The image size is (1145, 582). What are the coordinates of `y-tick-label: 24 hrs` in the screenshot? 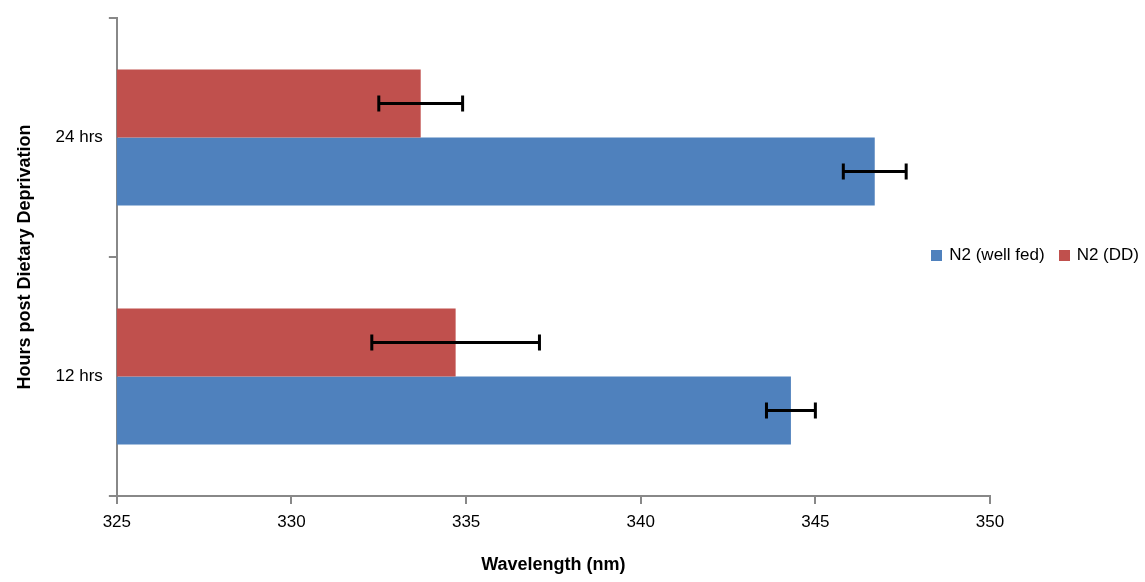 It's located at (79, 137).